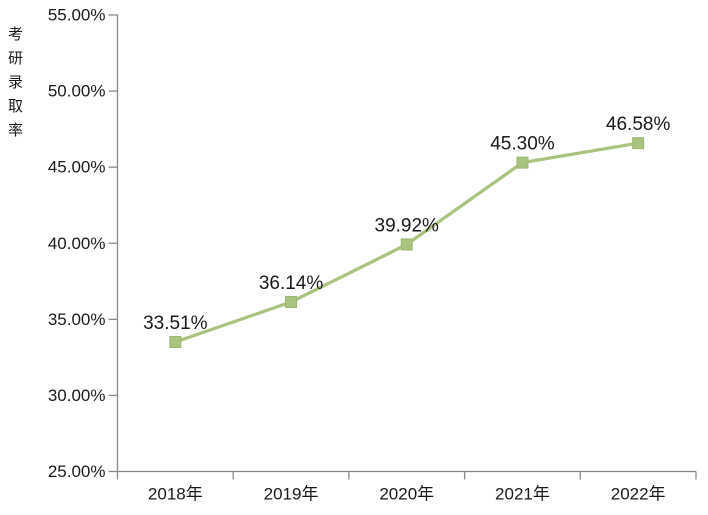 The height and width of the screenshot is (515, 708). I want to click on data-label: 36.14%, so click(291, 283).